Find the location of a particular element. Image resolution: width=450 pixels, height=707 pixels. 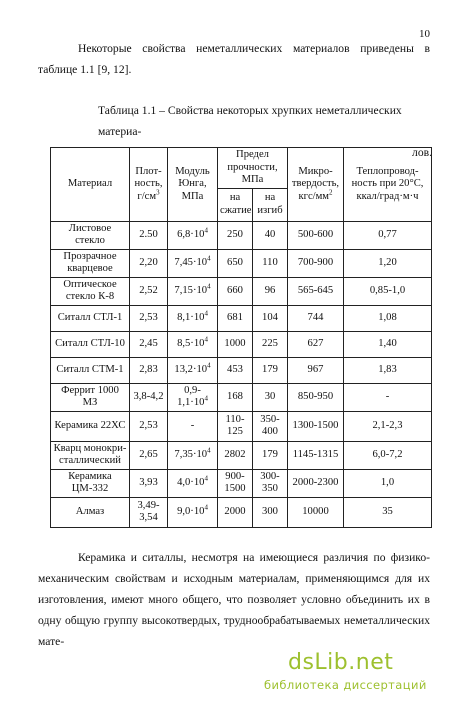

cell-conductivity: 1,08 is located at coordinates (387, 318).